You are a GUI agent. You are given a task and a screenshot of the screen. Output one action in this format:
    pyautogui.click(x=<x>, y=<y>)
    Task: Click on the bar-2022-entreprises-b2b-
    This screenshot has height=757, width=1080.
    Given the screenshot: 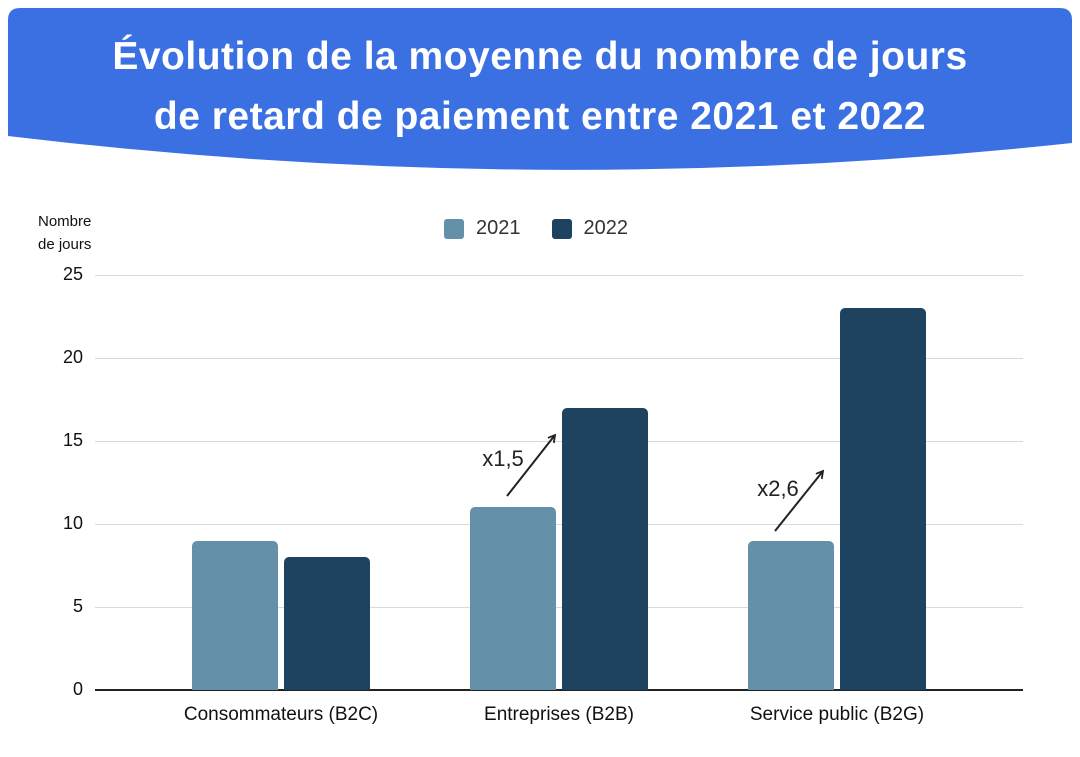 What is the action you would take?
    pyautogui.click(x=605, y=548)
    